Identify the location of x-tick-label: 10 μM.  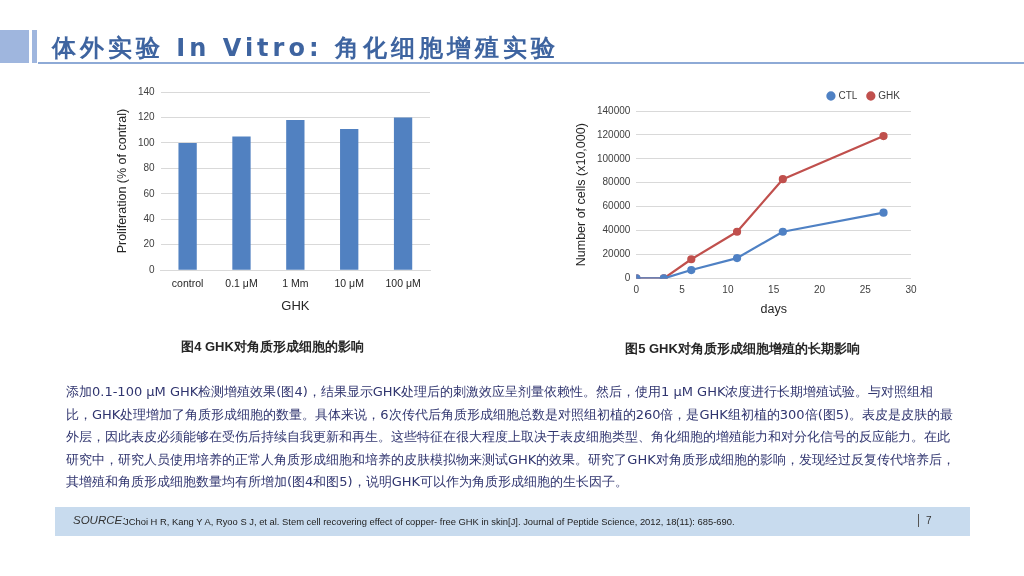
(349, 283).